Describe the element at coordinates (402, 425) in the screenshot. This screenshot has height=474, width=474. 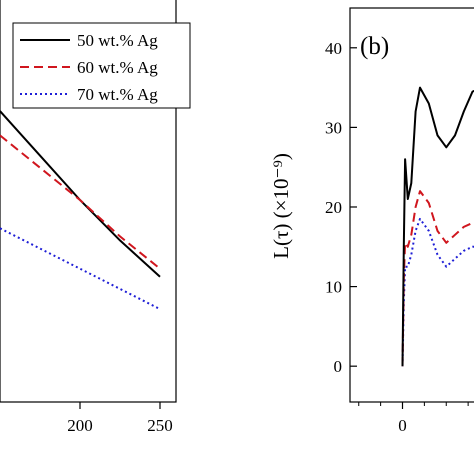
I see `panel-b-x-tick-label: 0` at that location.